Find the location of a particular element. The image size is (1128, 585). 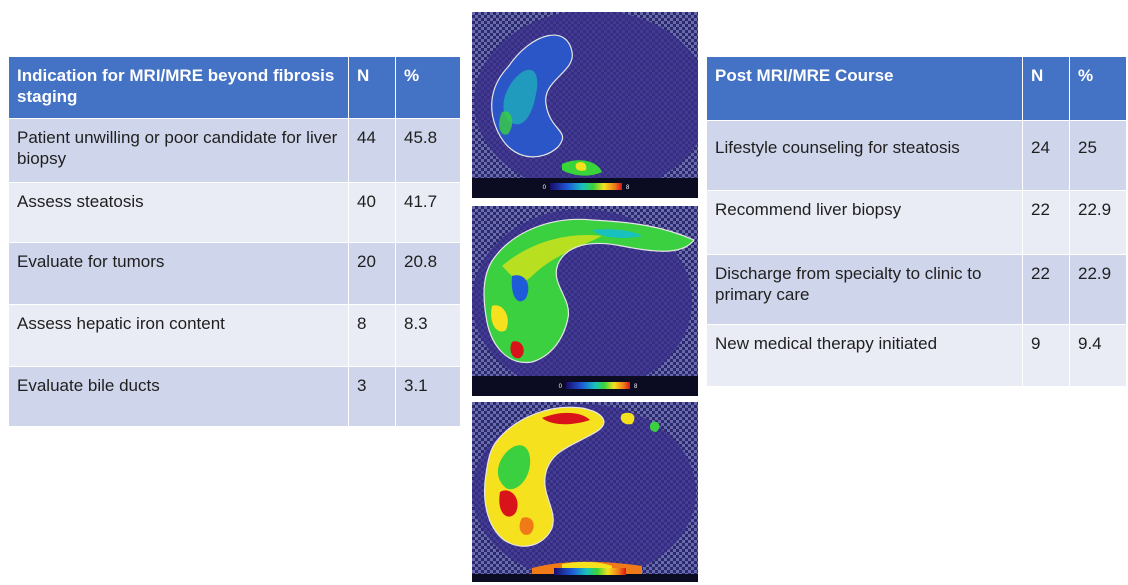

table-header-row: Post MRI/MRE Course N % is located at coordinates (916, 88).